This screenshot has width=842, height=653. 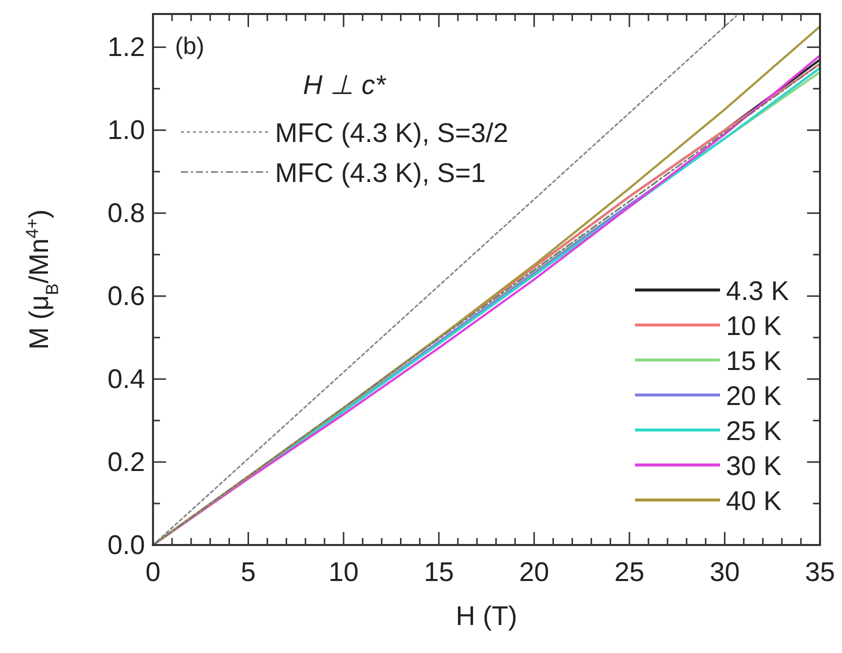 I want to click on y-tick-label: 1.2, so click(x=126, y=47).